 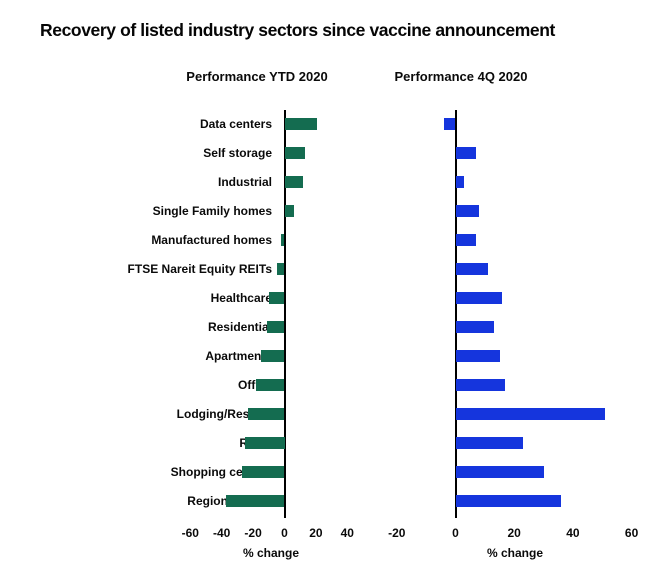 What do you see at coordinates (284, 533) in the screenshot?
I see `x-tick-label-ytd: 0` at bounding box center [284, 533].